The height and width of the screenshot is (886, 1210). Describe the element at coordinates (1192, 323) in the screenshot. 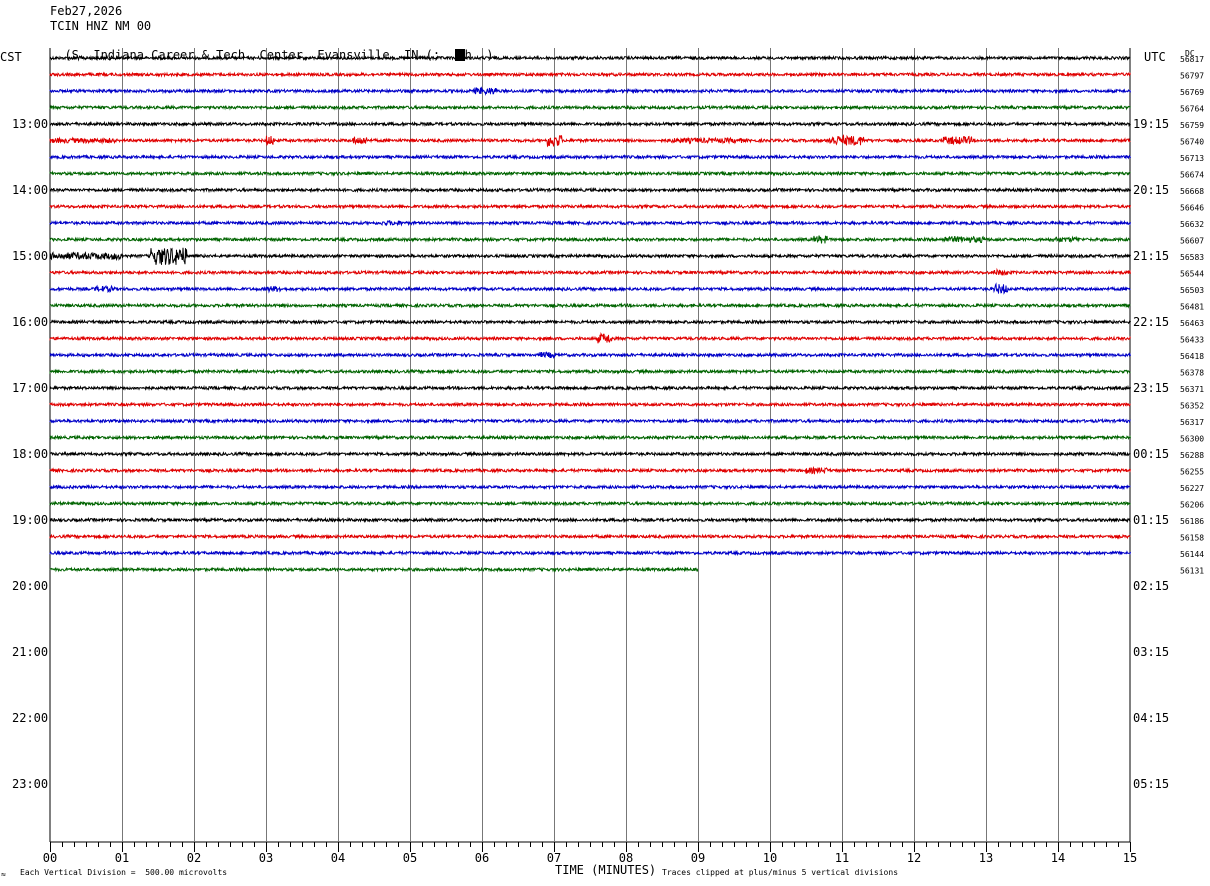

I see `dc-value-label: 56463` at that location.